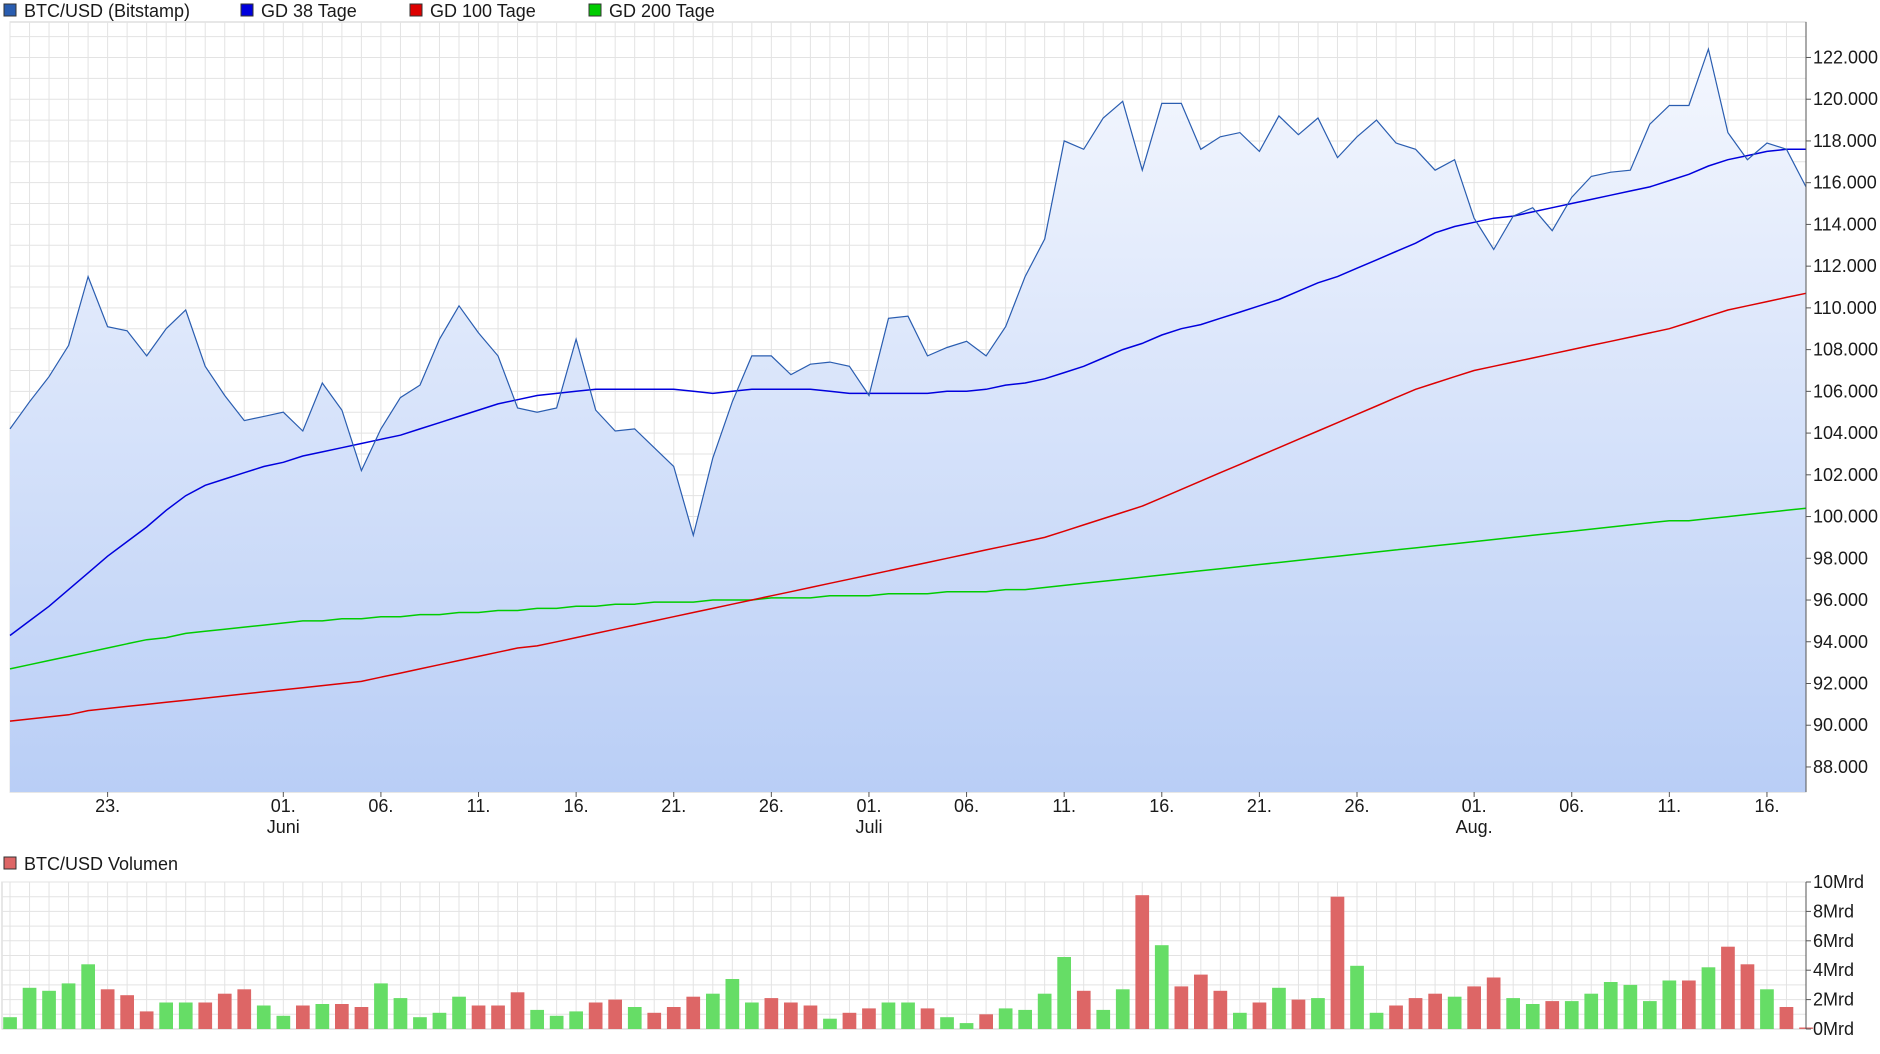 Image resolution: width=1880 pixels, height=1054 pixels. I want to click on price-y-tick-label: 106.000, so click(1845, 391).